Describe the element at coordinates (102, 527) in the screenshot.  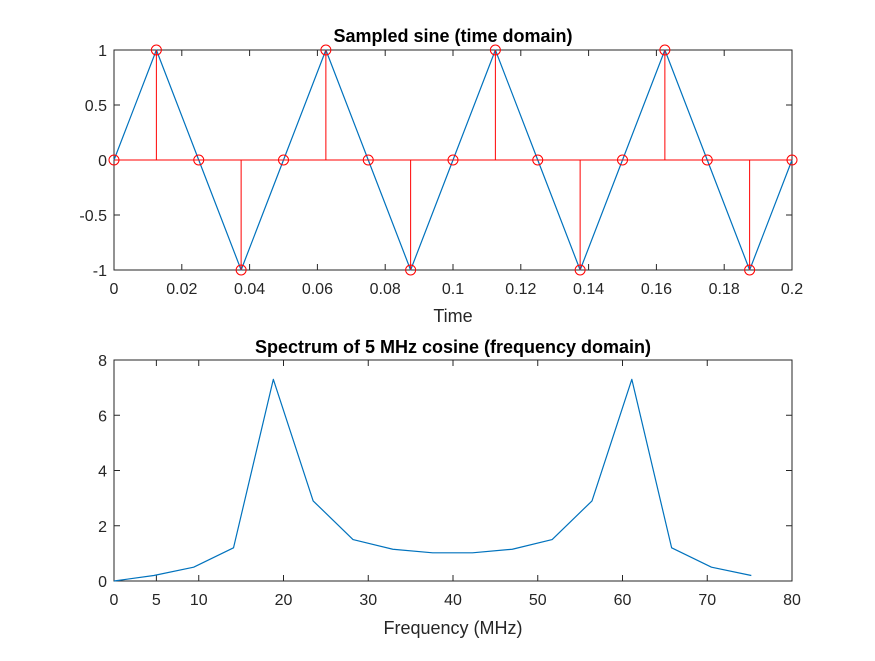
I see `y-tick-label: 2` at that location.